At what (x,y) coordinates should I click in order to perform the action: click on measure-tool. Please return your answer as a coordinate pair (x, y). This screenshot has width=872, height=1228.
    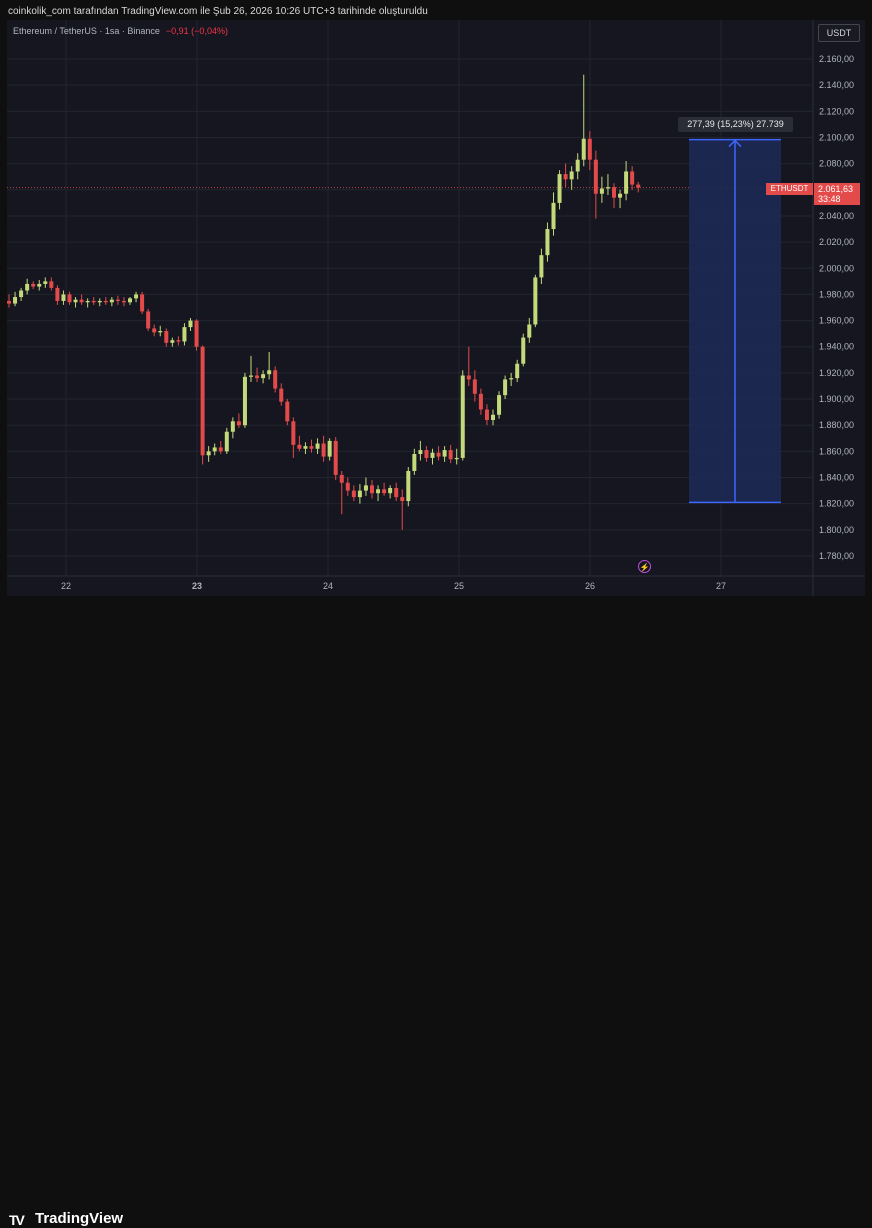
    Looking at the image, I should click on (735, 321).